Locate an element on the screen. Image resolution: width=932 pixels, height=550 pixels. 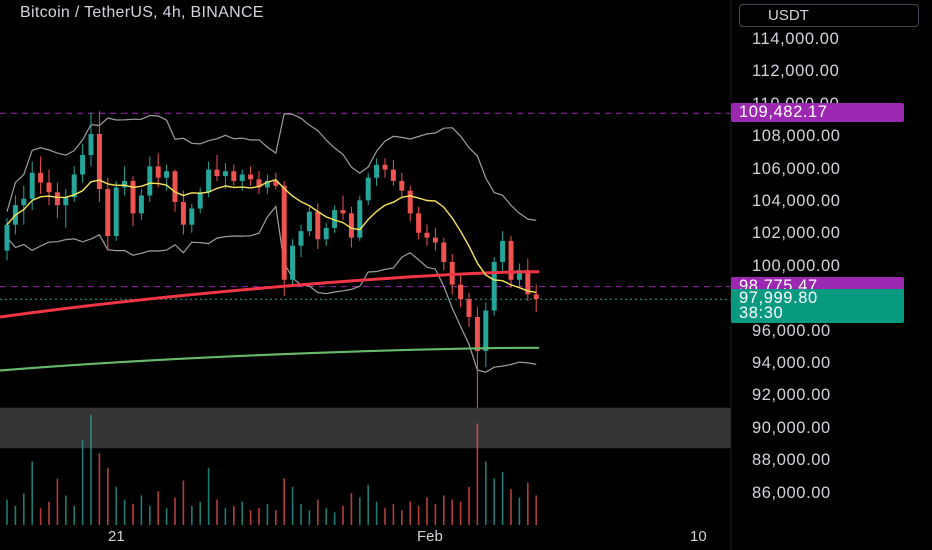
price-tick-label: 86,000.00 is located at coordinates (791, 492).